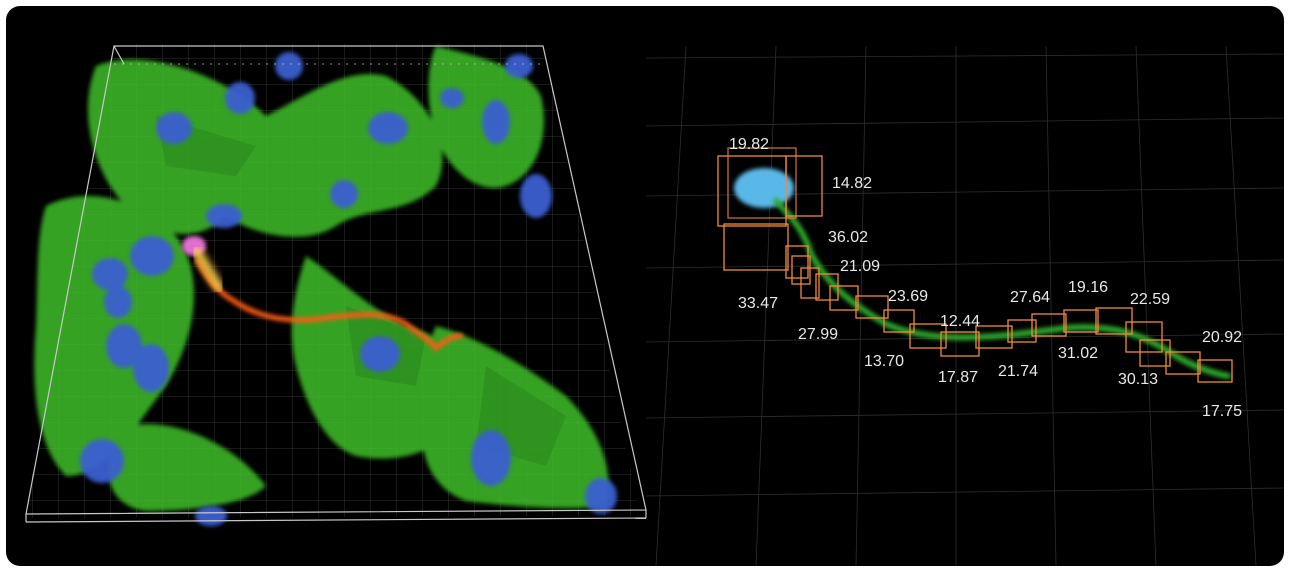 The image size is (1290, 572). I want to click on segment-label: 13.70, so click(884, 361).